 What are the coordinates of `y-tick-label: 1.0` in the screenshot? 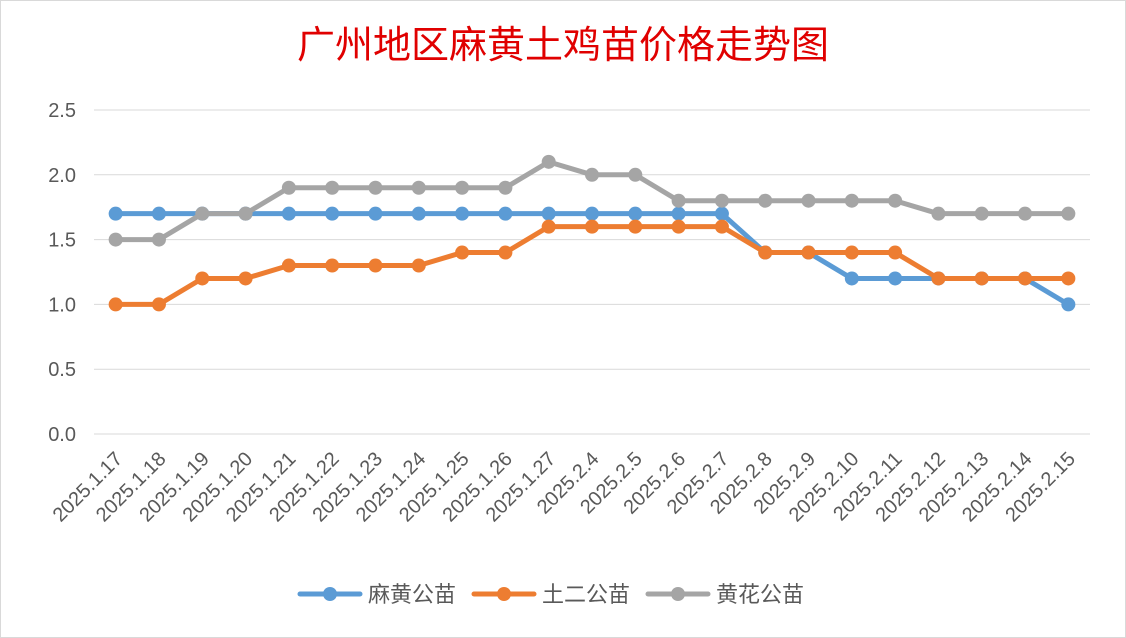 It's located at (62, 305).